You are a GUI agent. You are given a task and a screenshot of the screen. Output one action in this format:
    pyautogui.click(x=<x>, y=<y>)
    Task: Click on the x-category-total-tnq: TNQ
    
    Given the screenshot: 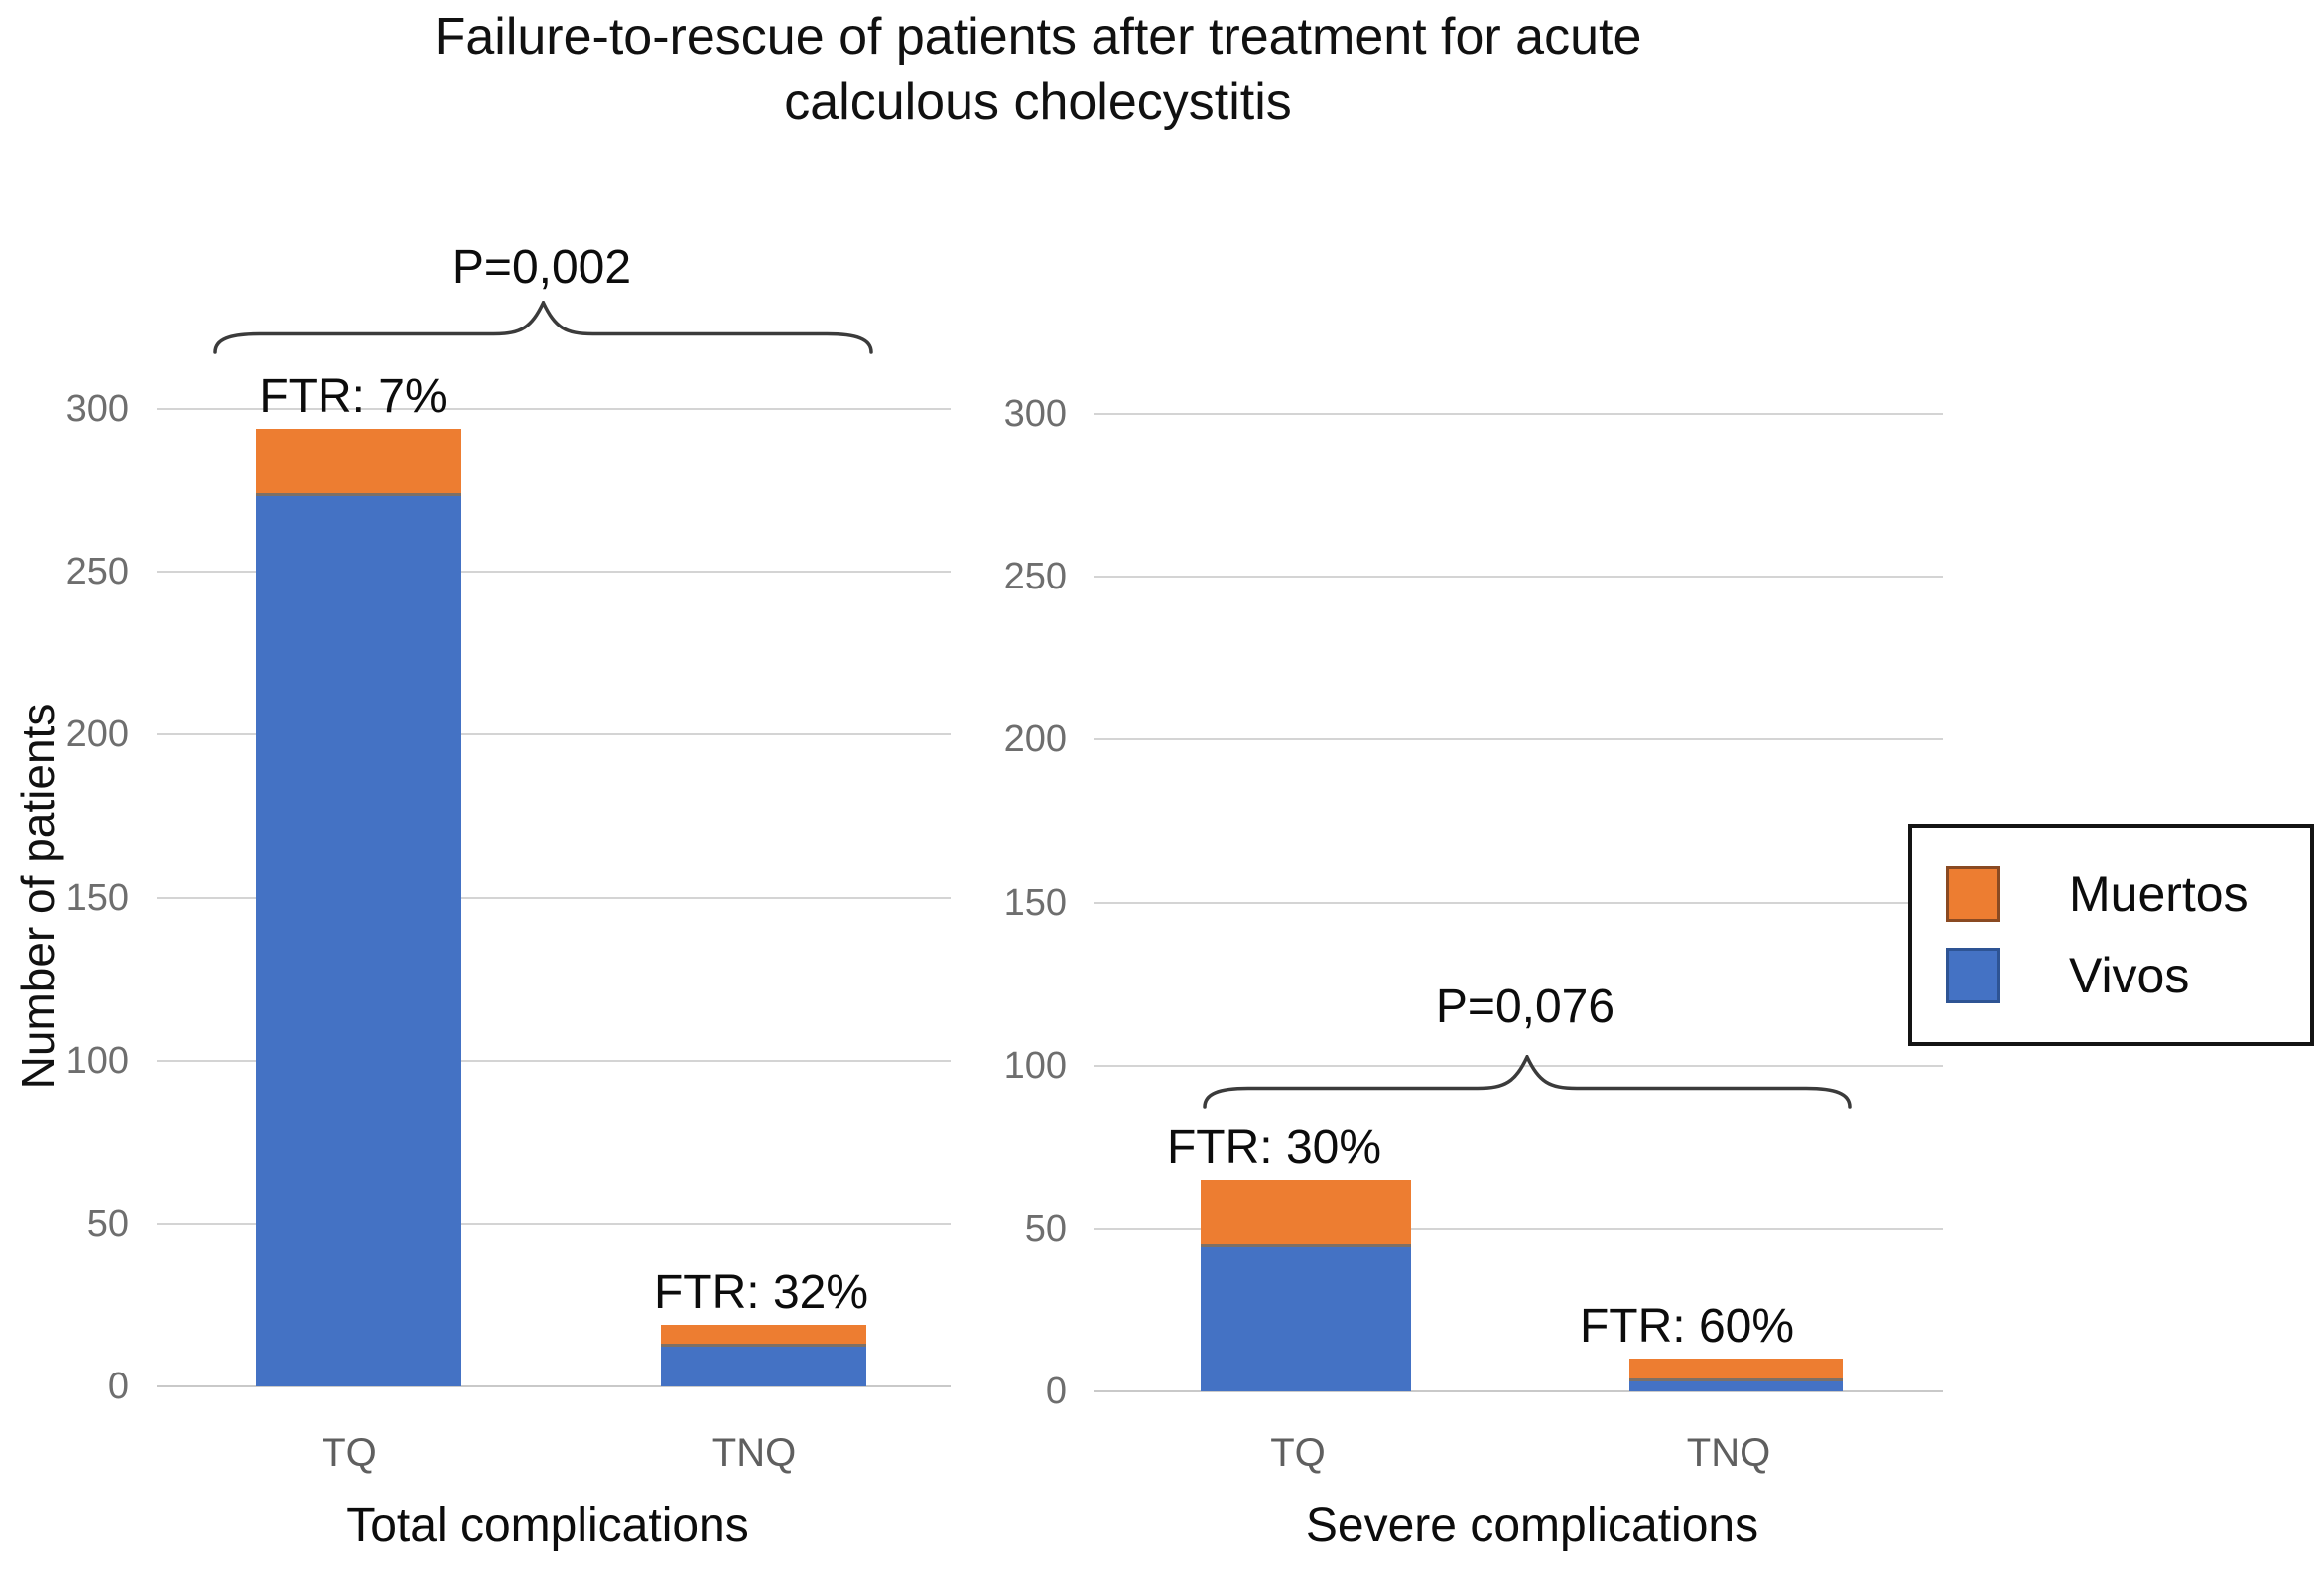 What is the action you would take?
    pyautogui.click(x=754, y=1453)
    